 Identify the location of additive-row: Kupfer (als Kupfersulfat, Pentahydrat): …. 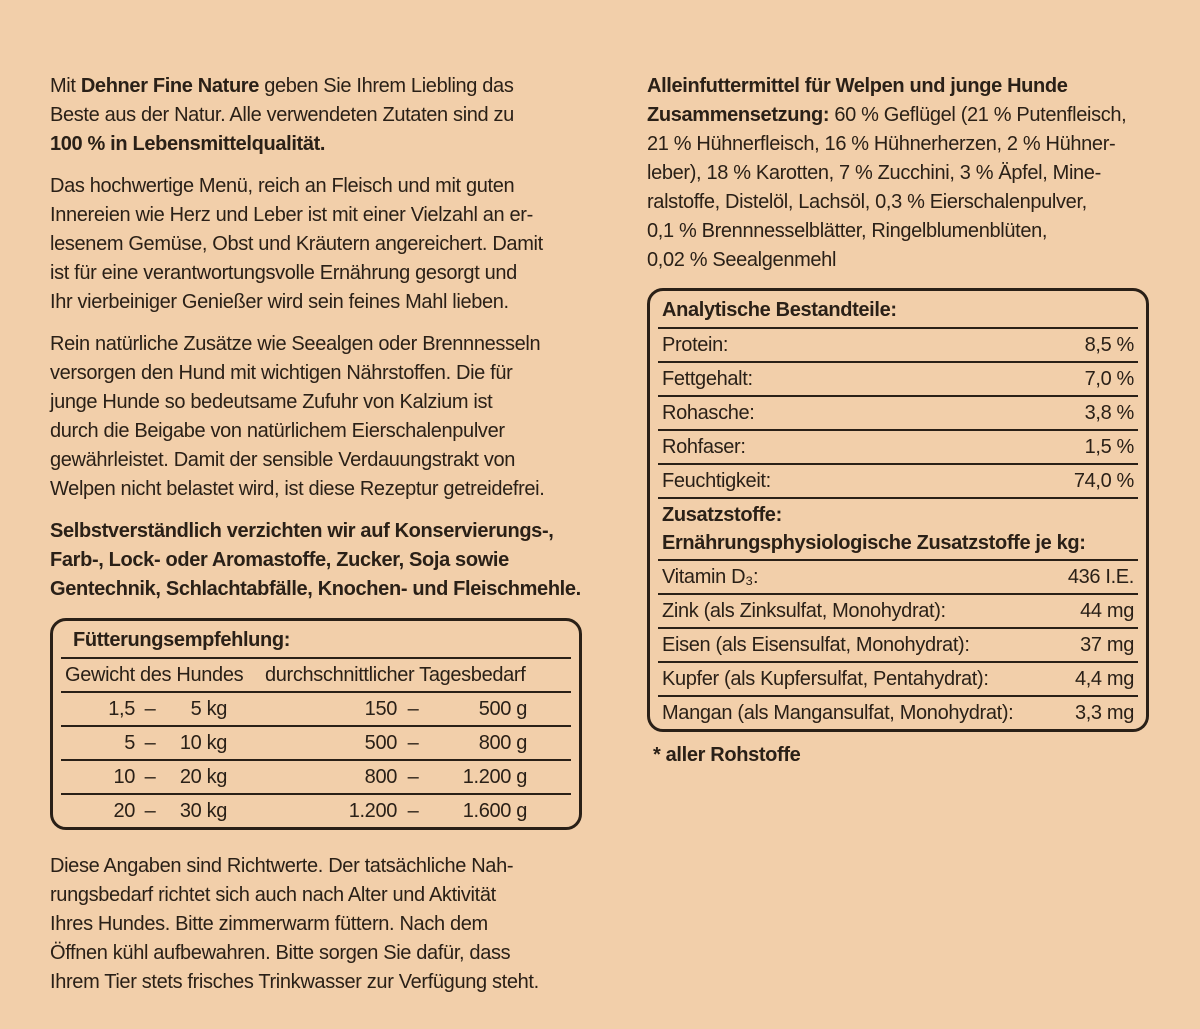
(898, 680).